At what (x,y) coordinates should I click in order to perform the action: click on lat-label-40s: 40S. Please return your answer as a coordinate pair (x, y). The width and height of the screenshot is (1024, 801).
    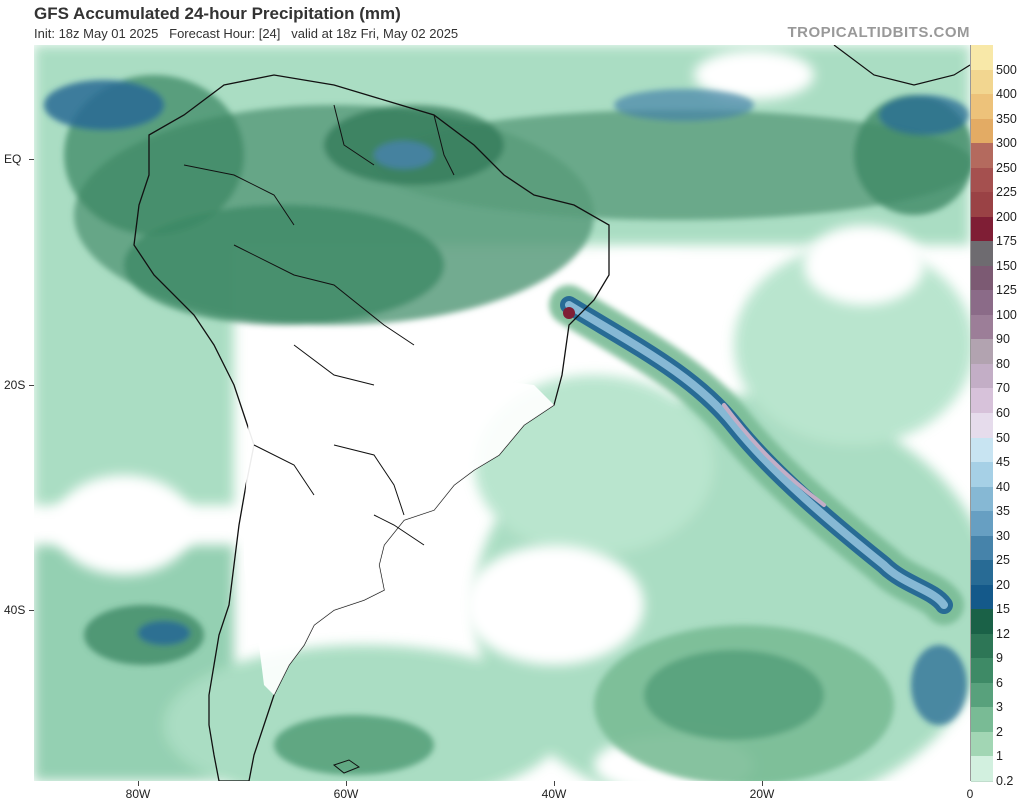
    Looking at the image, I should click on (15, 610).